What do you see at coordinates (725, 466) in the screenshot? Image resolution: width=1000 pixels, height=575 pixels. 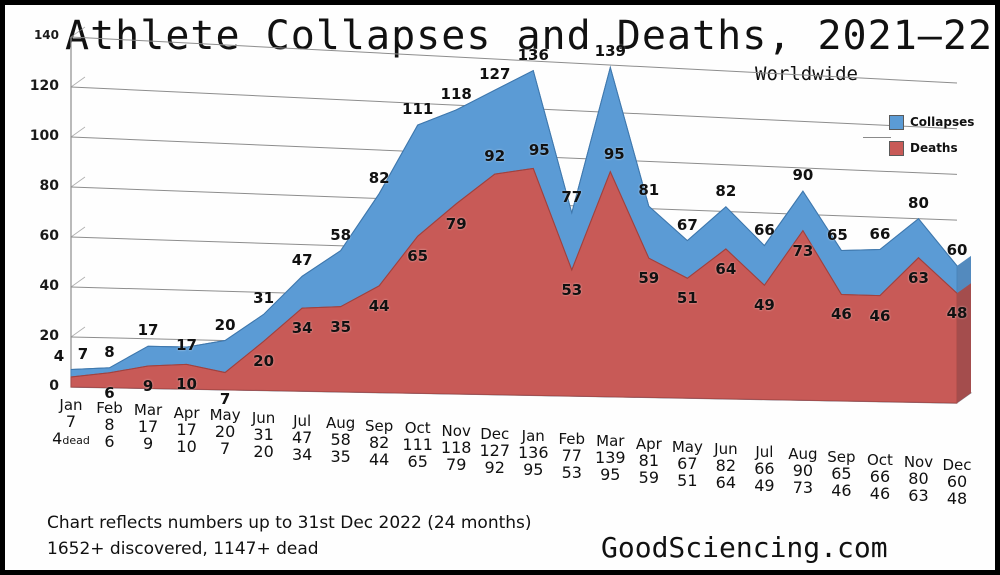 I see `x-axis-group: Jun 82 64` at bounding box center [725, 466].